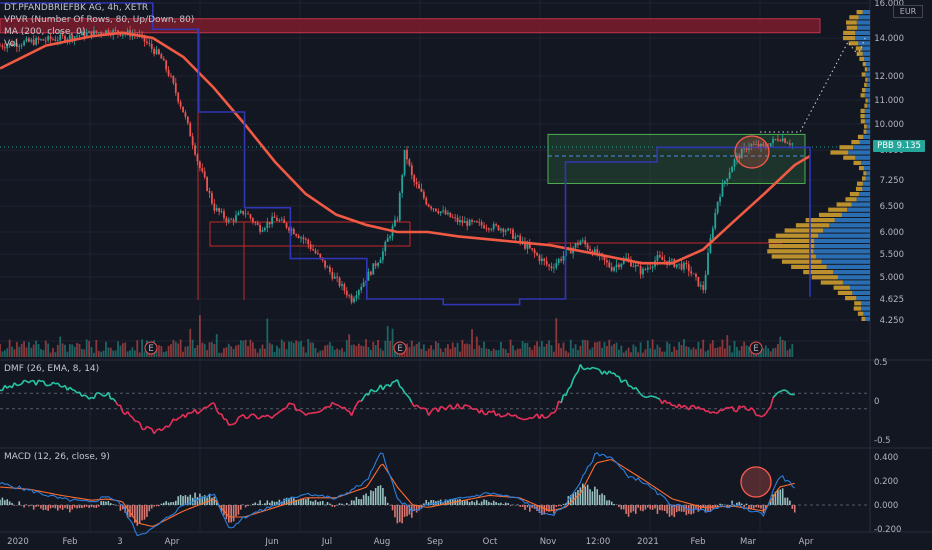 The width and height of the screenshot is (932, 550). What do you see at coordinates (382, 542) in the screenshot?
I see `time-tick-6: Aug` at bounding box center [382, 542].